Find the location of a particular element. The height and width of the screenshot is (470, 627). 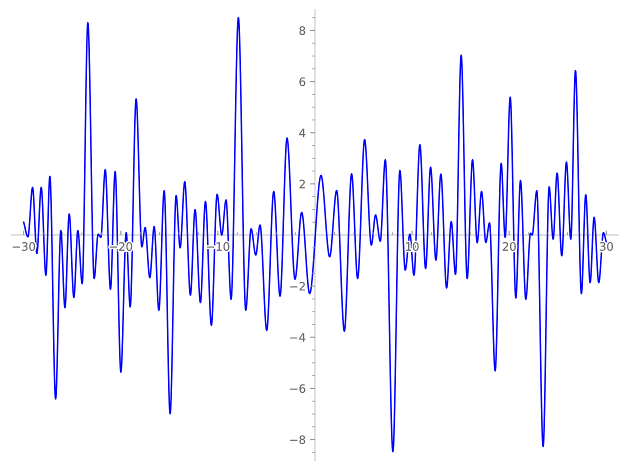

y-tick-label: −4 is located at coordinates (298, 337).